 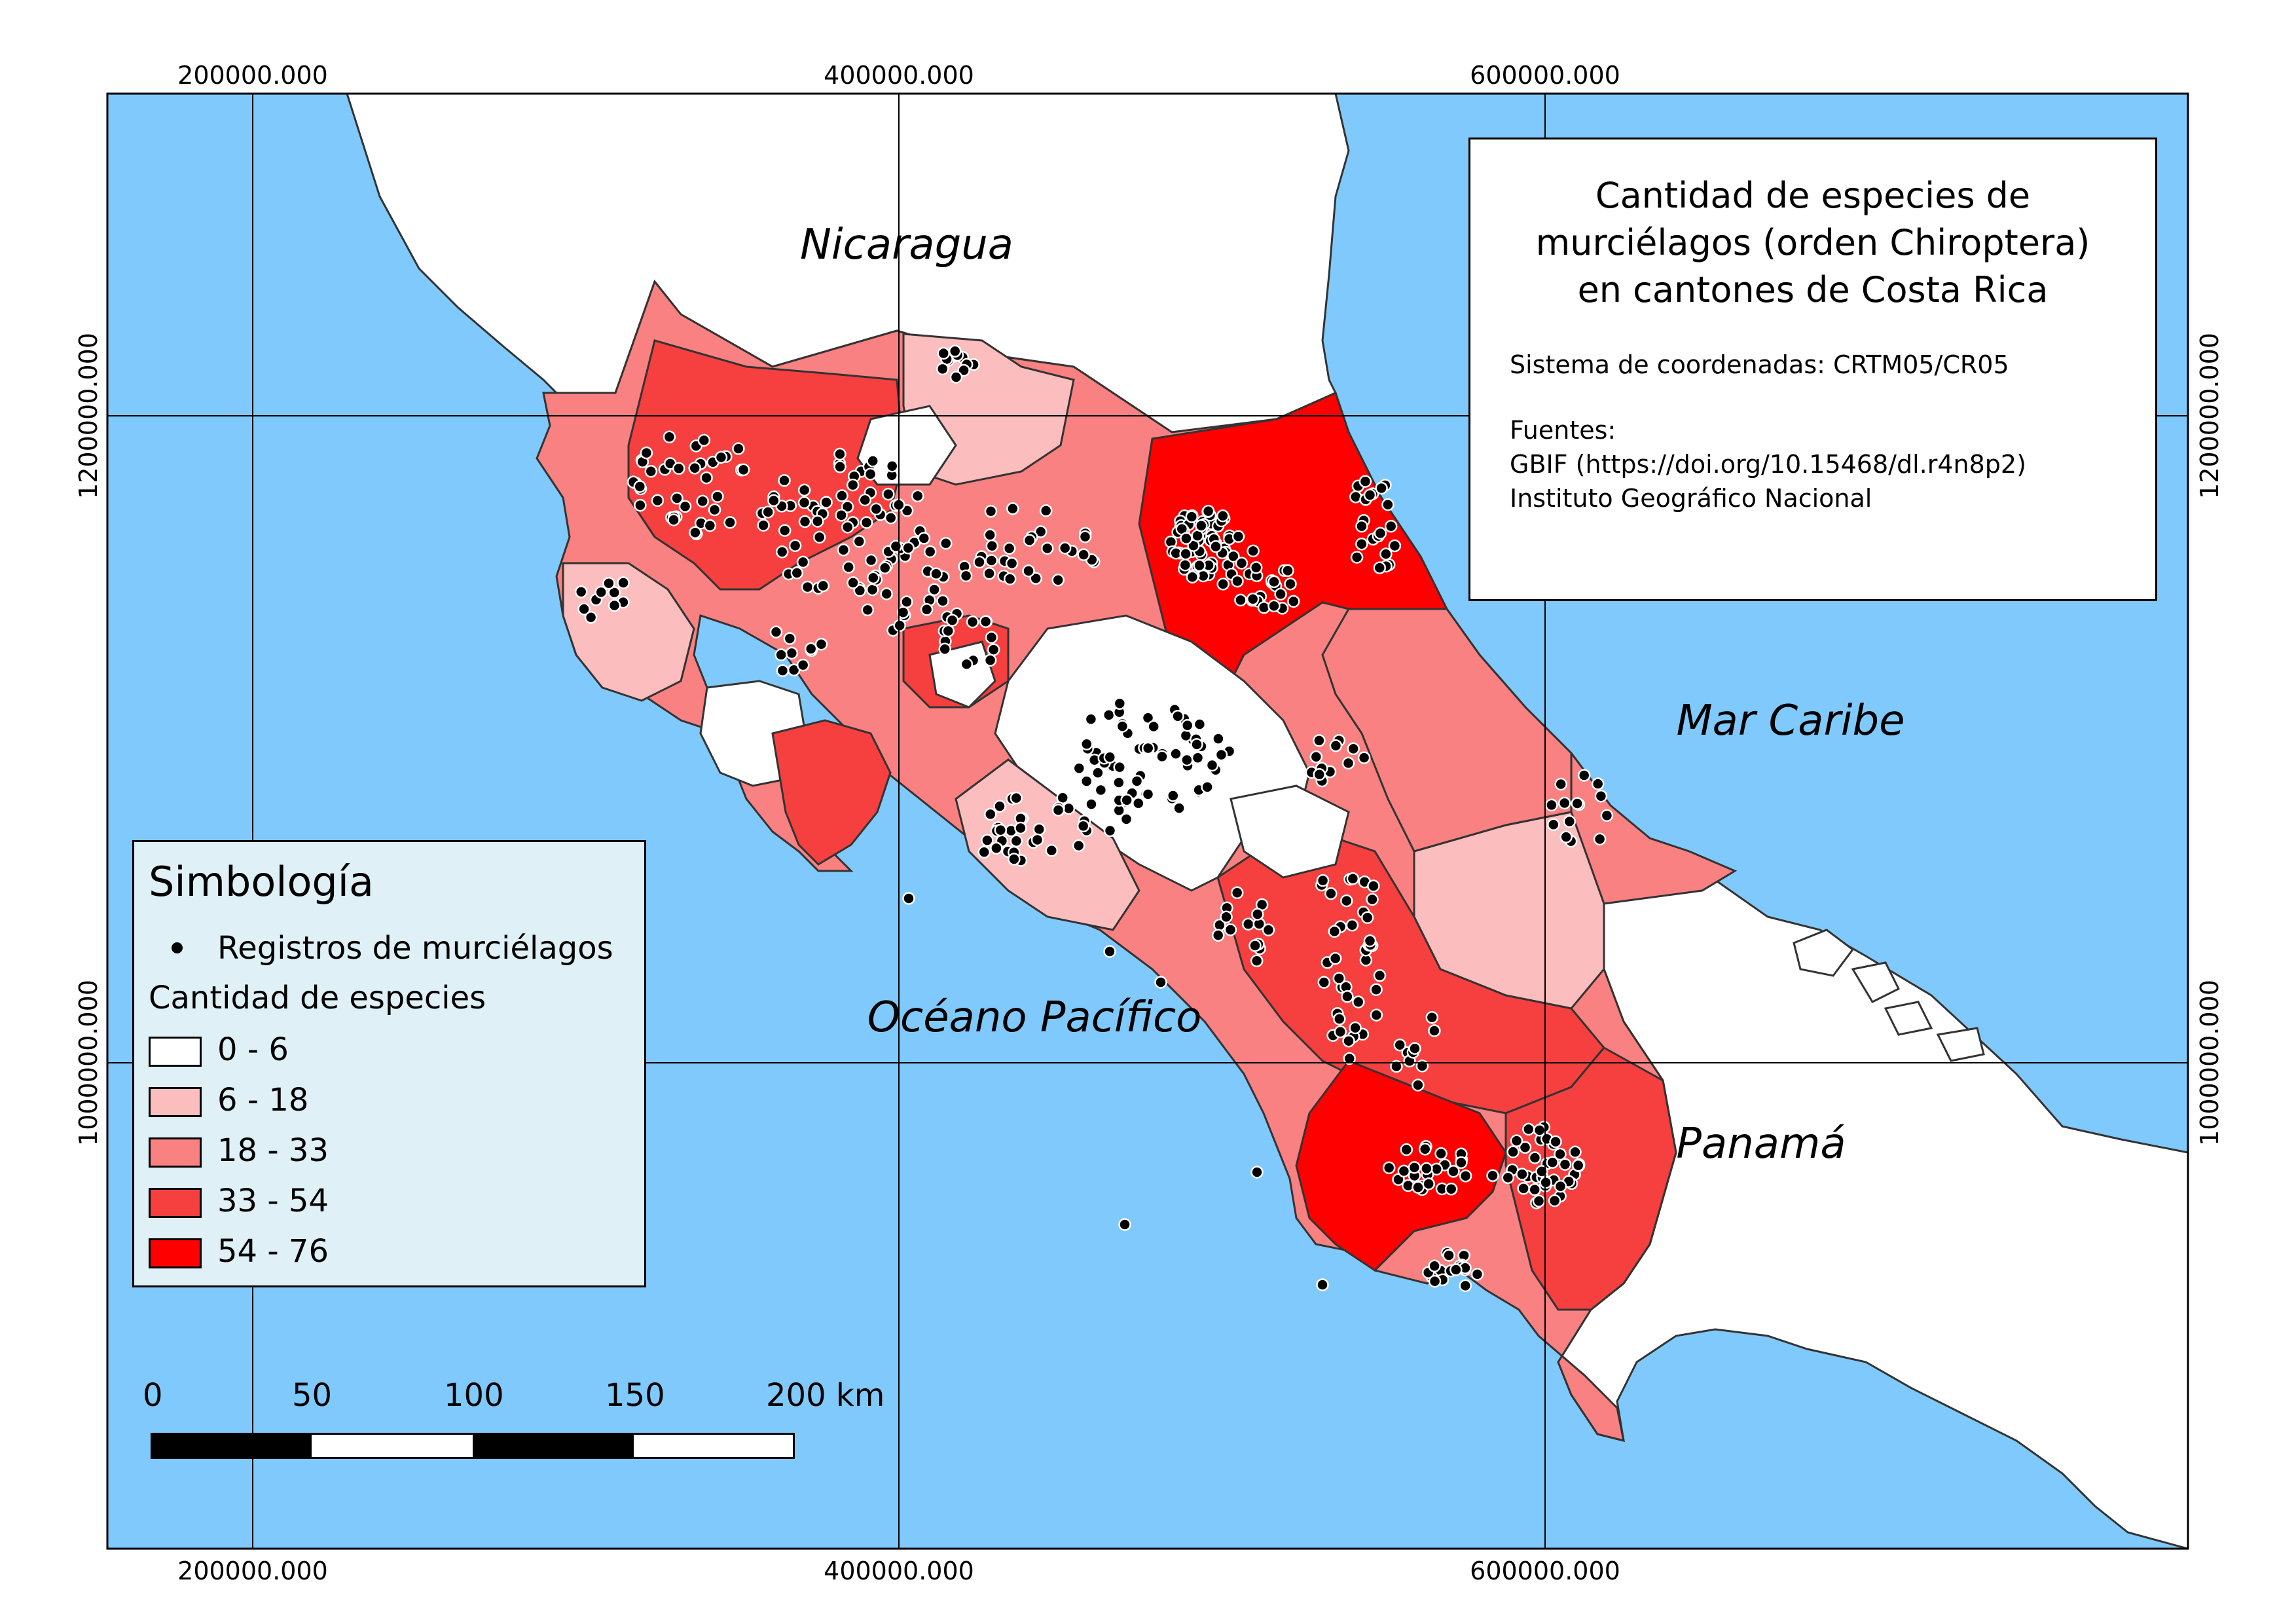 I want to click on canton-region-abangares, so click(x=906, y=445).